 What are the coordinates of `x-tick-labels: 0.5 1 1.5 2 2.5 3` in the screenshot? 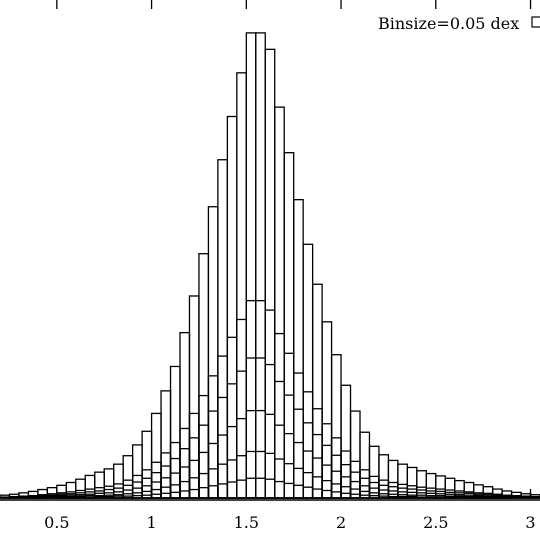 It's located at (290, 522).